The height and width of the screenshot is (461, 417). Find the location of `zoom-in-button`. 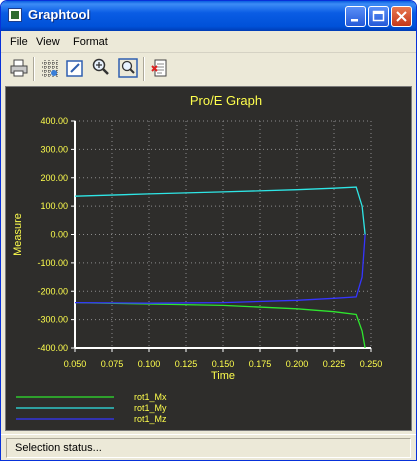

zoom-in-button is located at coordinates (101, 68).